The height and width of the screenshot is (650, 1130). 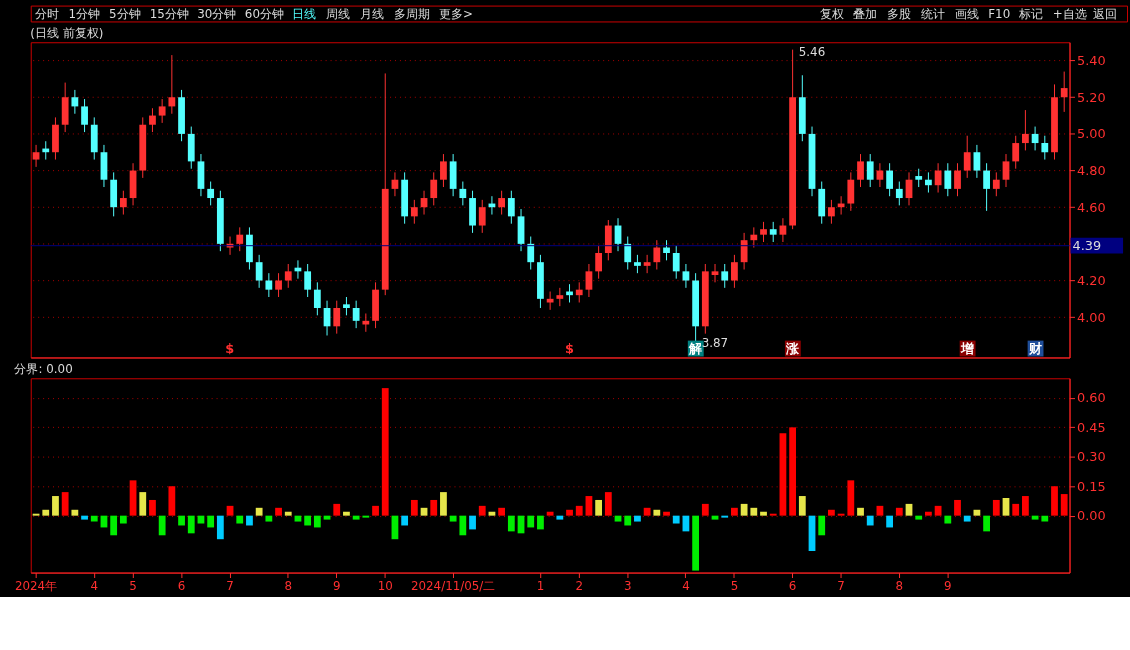 What do you see at coordinates (411, 14) in the screenshot?
I see `text: 多周期` at bounding box center [411, 14].